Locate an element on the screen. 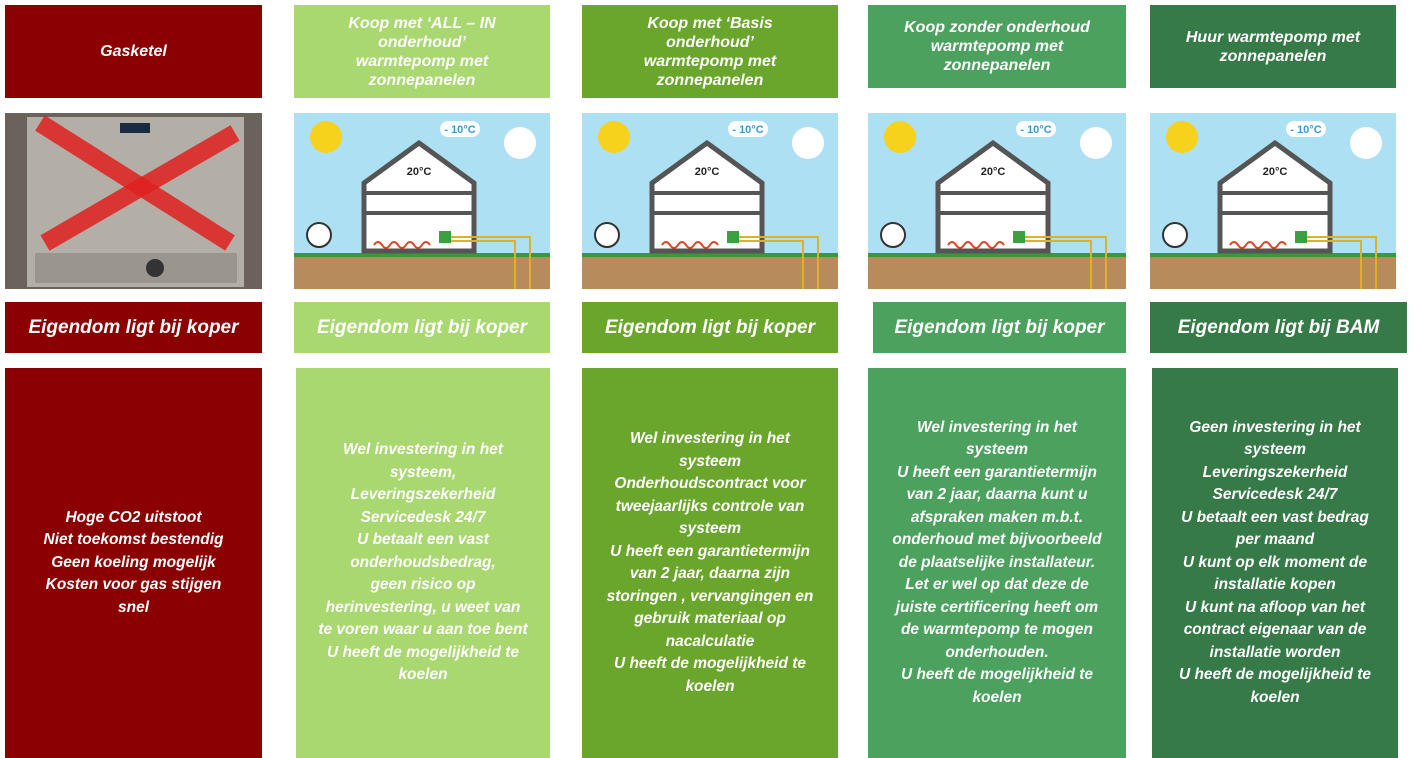 Image resolution: width=1413 pixels, height=758 pixels. body-line: Servicedesk 24/7 is located at coordinates (1275, 495).